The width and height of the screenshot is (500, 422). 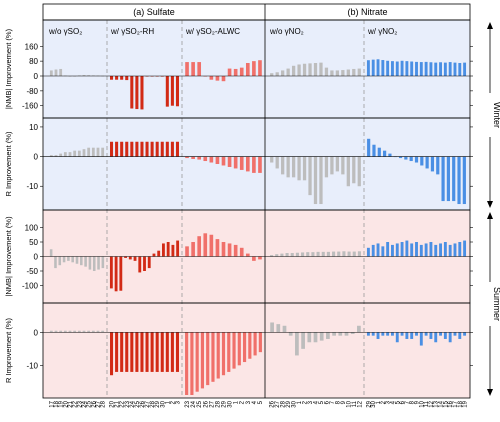 I want to click on x-tick-label: 10, so click(x=349, y=403).